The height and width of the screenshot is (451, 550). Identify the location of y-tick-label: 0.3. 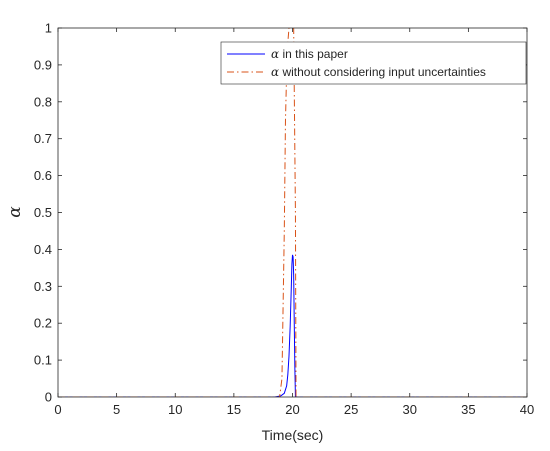
(43, 286).